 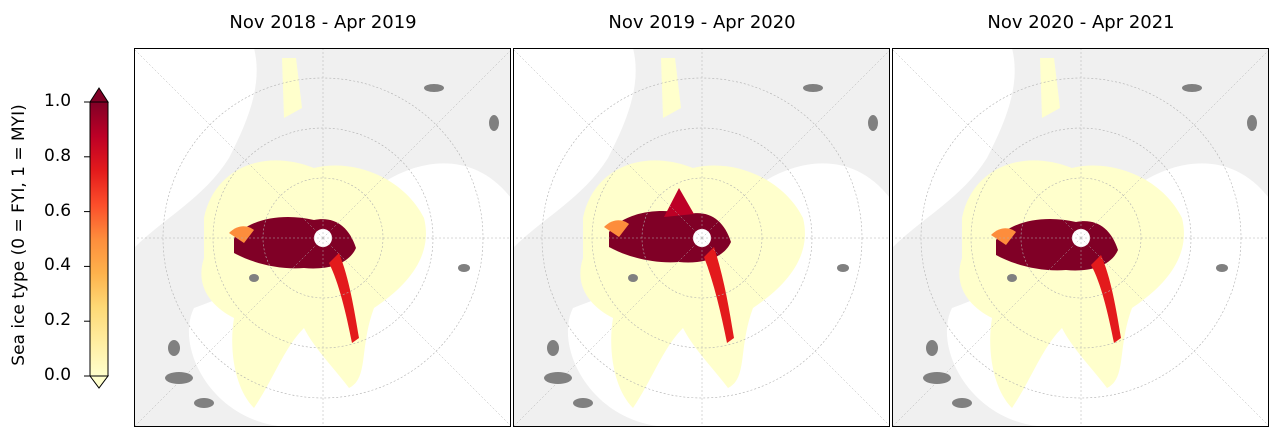 I want to click on colorbar-label-container: Sea ice type (0 = FYI, 1 = MYI), so click(x=19, y=234).